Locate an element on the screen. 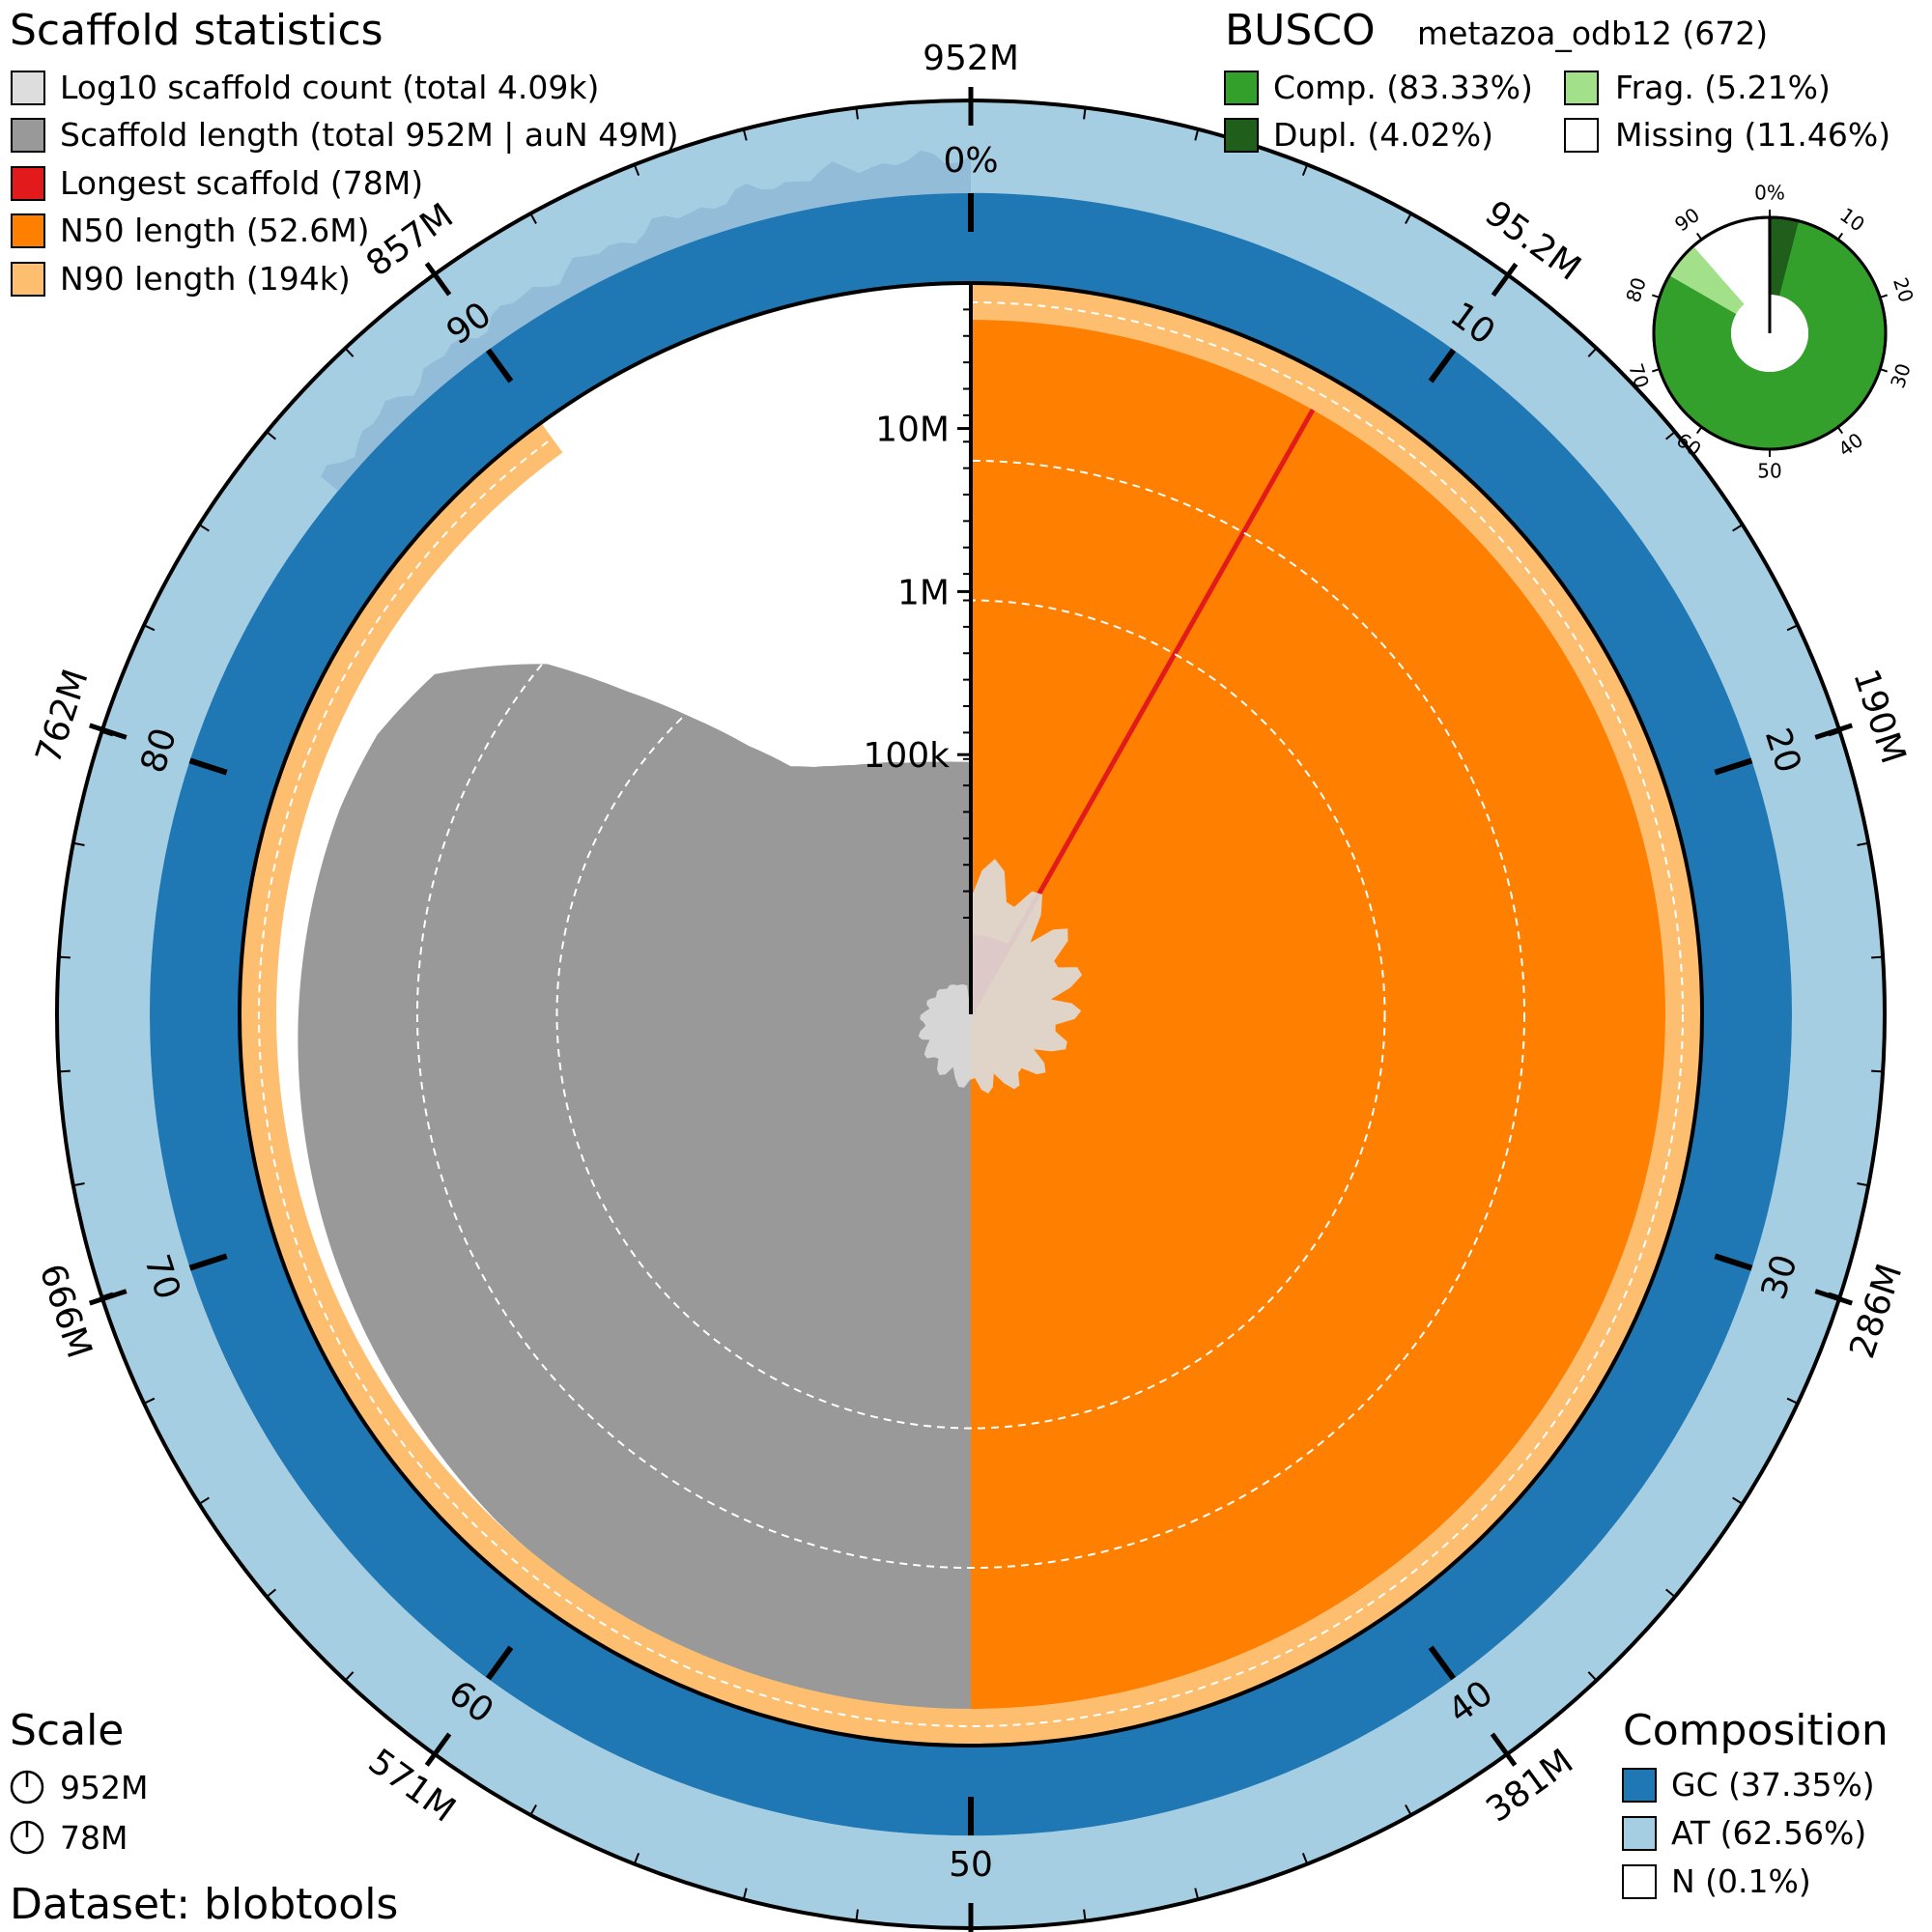 The width and height of the screenshot is (1932, 1932). radial-tick-label-1: 1M is located at coordinates (923, 592).